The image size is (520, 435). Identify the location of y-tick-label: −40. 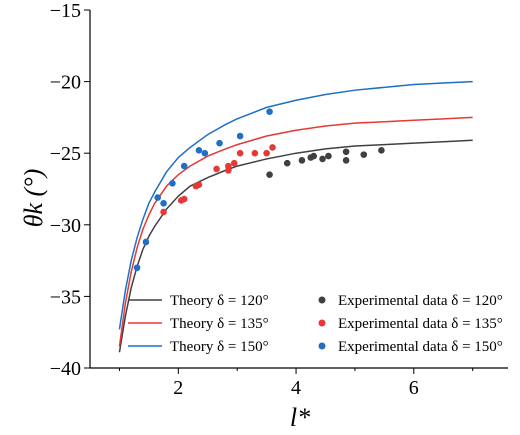
(65, 369).